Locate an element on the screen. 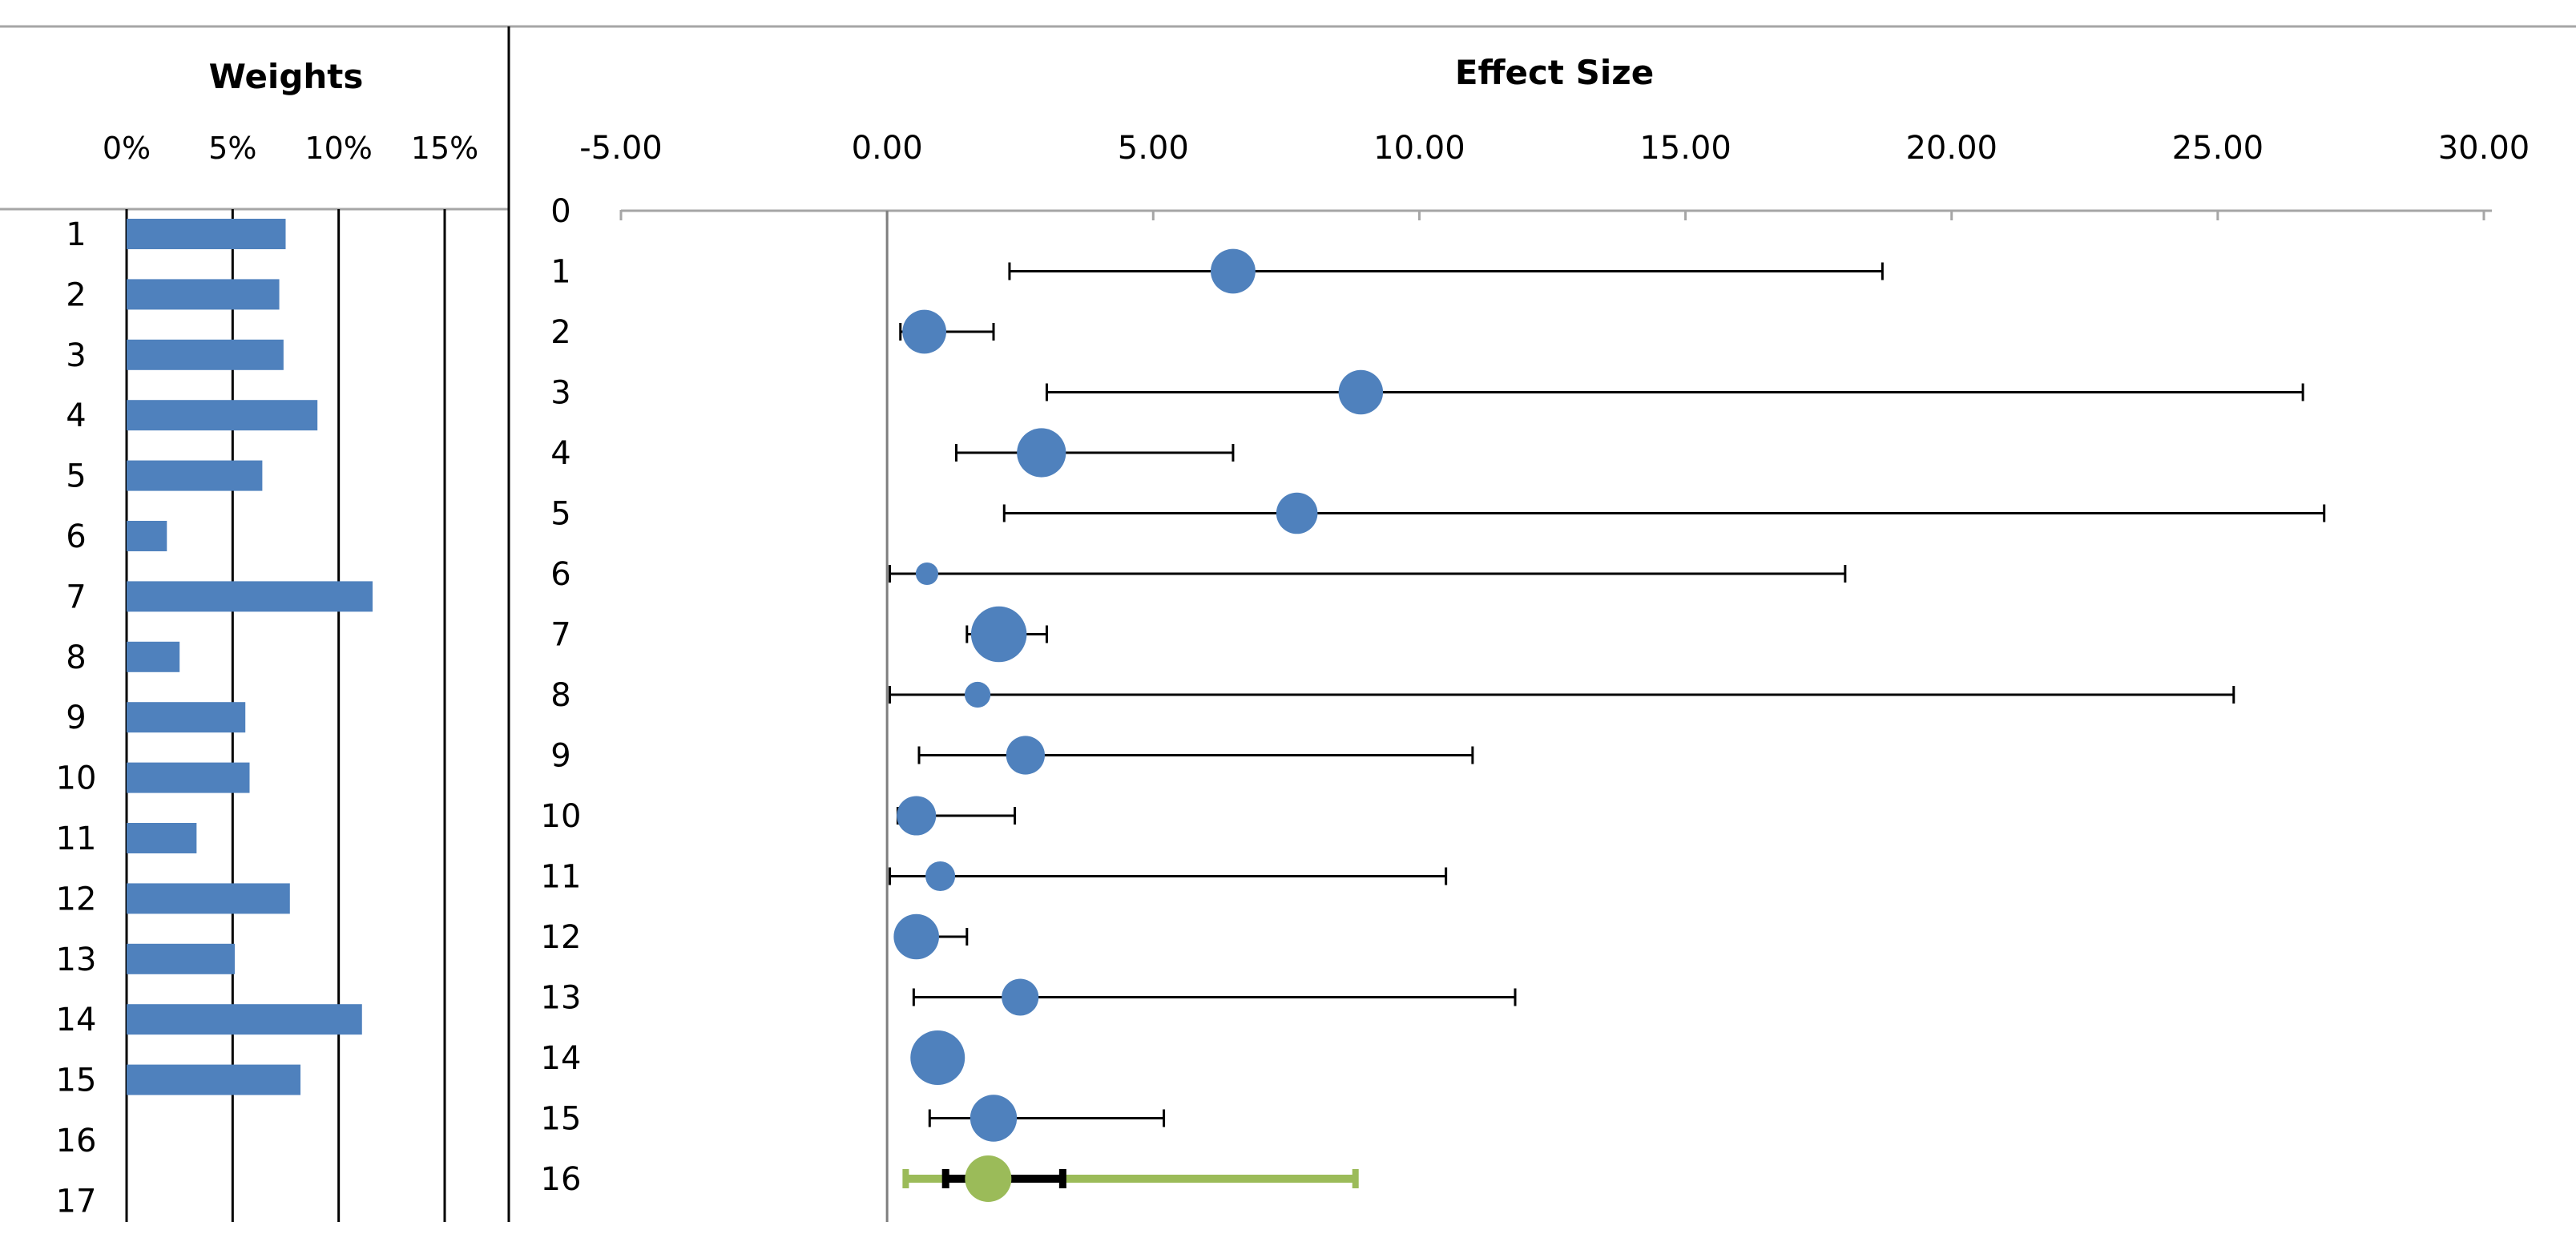 The image size is (2576, 1246). forest-row-label: 14 is located at coordinates (561, 1059).